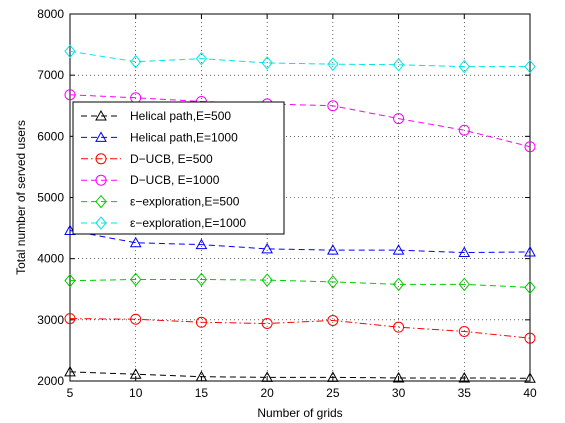  Describe the element at coordinates (50, 259) in the screenshot. I see `y-tick-label: 4000` at that location.